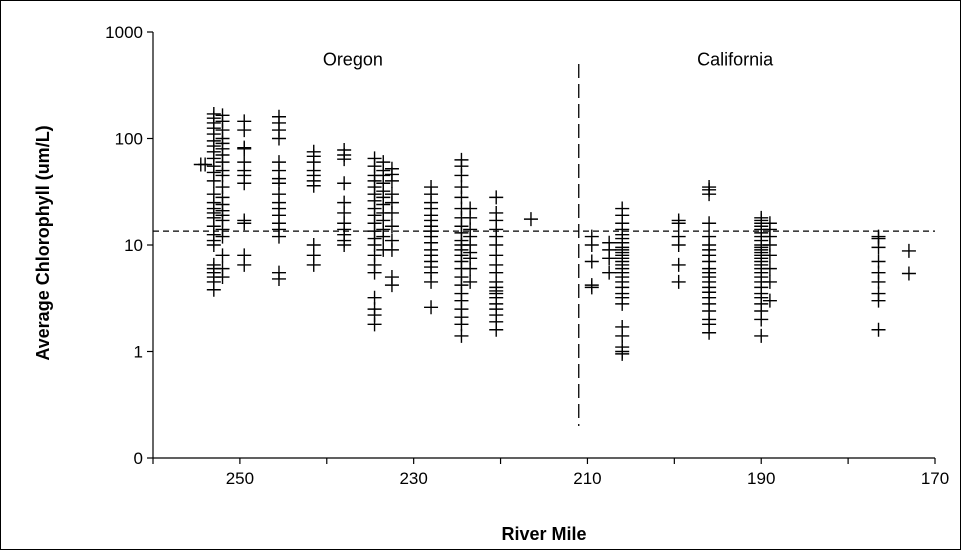  Describe the element at coordinates (935, 478) in the screenshot. I see `x-tick-label: 170` at that location.